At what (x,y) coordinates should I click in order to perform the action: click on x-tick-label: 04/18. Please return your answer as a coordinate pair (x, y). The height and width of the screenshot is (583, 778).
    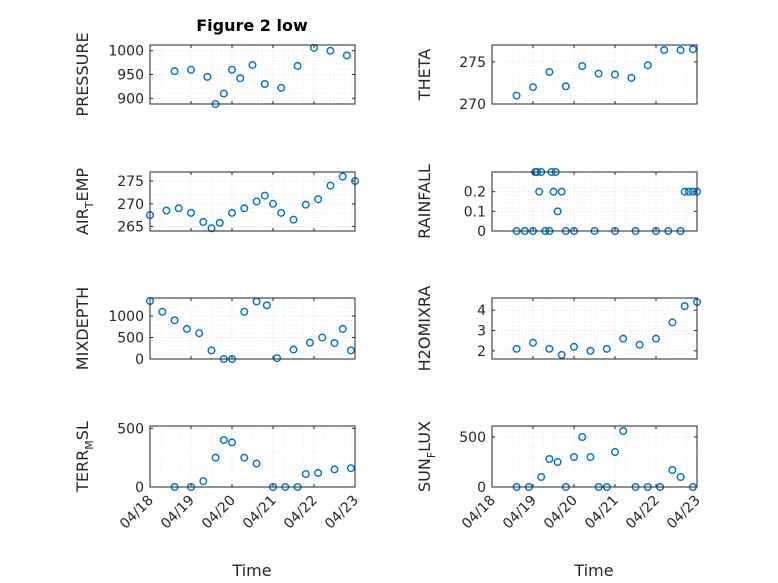
    Looking at the image, I should click on (137, 513).